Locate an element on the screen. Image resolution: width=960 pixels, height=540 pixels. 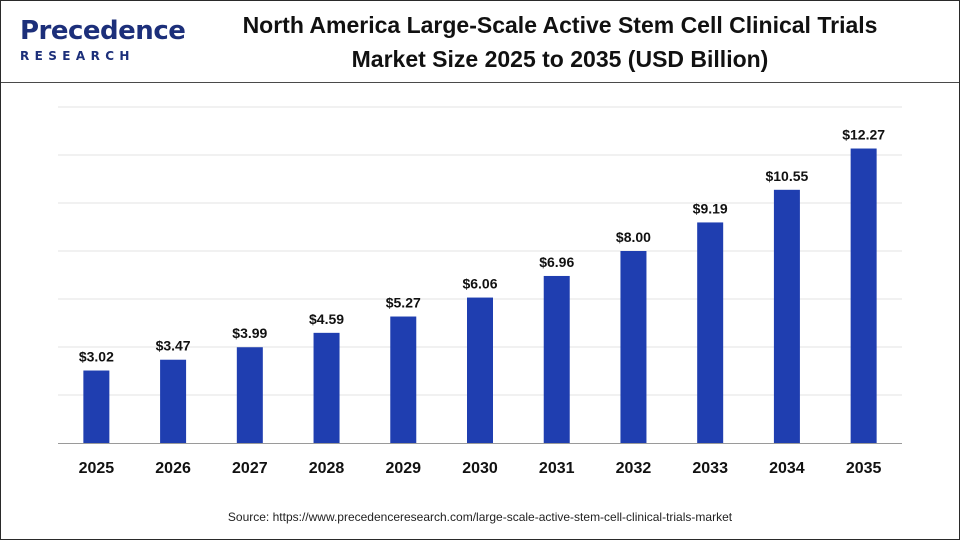
data-label-2027: $3.99 is located at coordinates (249, 333).